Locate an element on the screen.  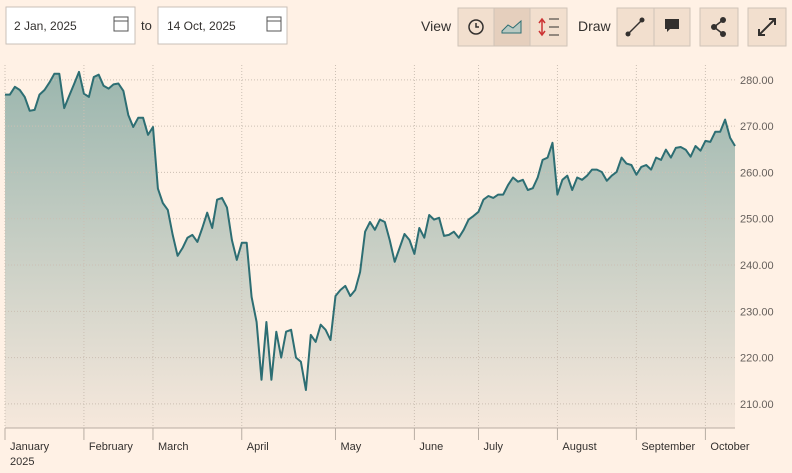
y-tick-label: 250.00 is located at coordinates (757, 220).